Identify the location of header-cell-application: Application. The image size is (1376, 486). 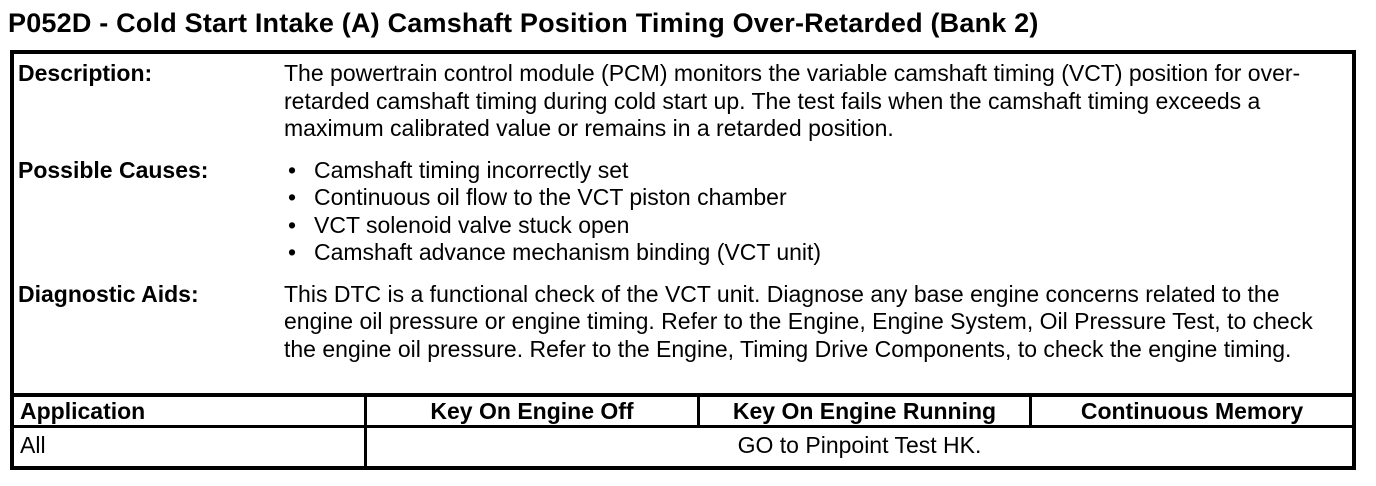
(83, 411).